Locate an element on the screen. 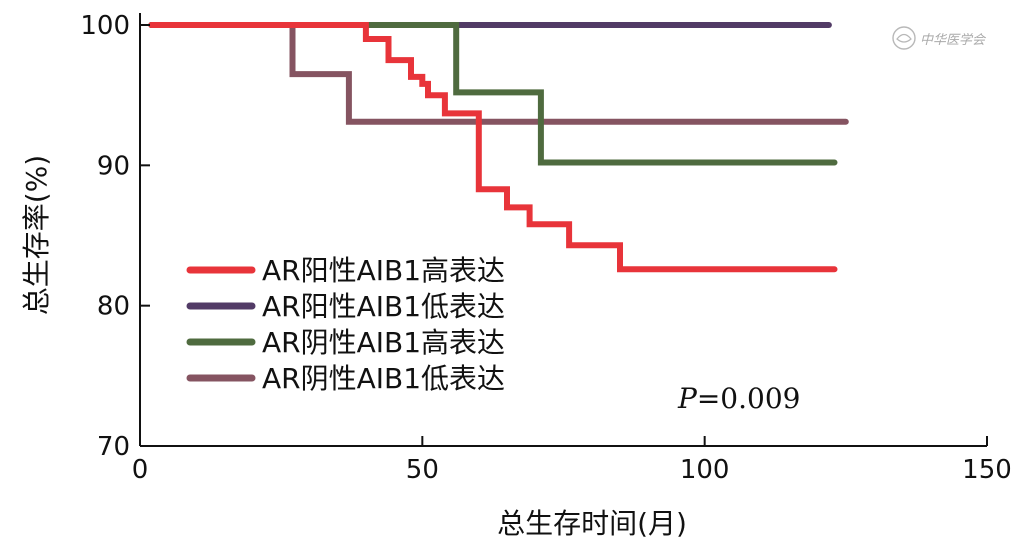 The width and height of the screenshot is (1033, 550). p-value-text: =0.009 is located at coordinates (749, 398).